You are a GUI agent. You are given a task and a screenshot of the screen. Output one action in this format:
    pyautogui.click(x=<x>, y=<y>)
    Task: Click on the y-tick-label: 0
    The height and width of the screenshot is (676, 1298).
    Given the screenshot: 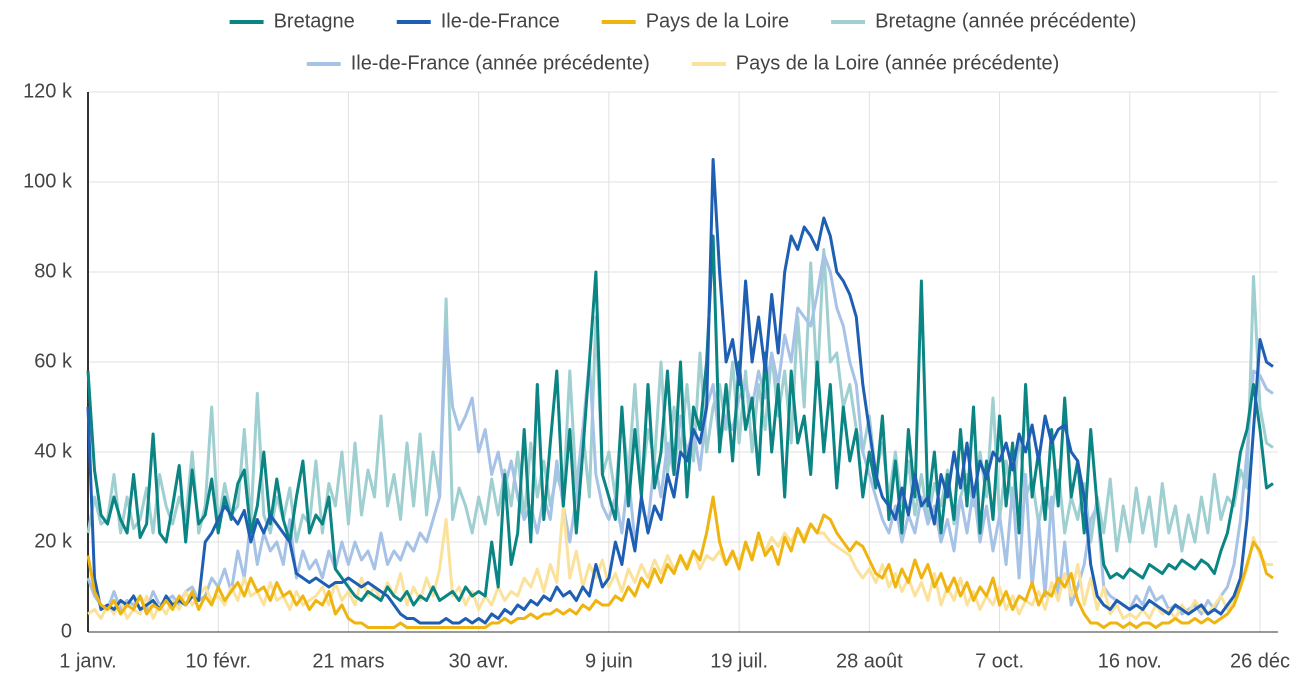 What is the action you would take?
    pyautogui.click(x=66, y=631)
    